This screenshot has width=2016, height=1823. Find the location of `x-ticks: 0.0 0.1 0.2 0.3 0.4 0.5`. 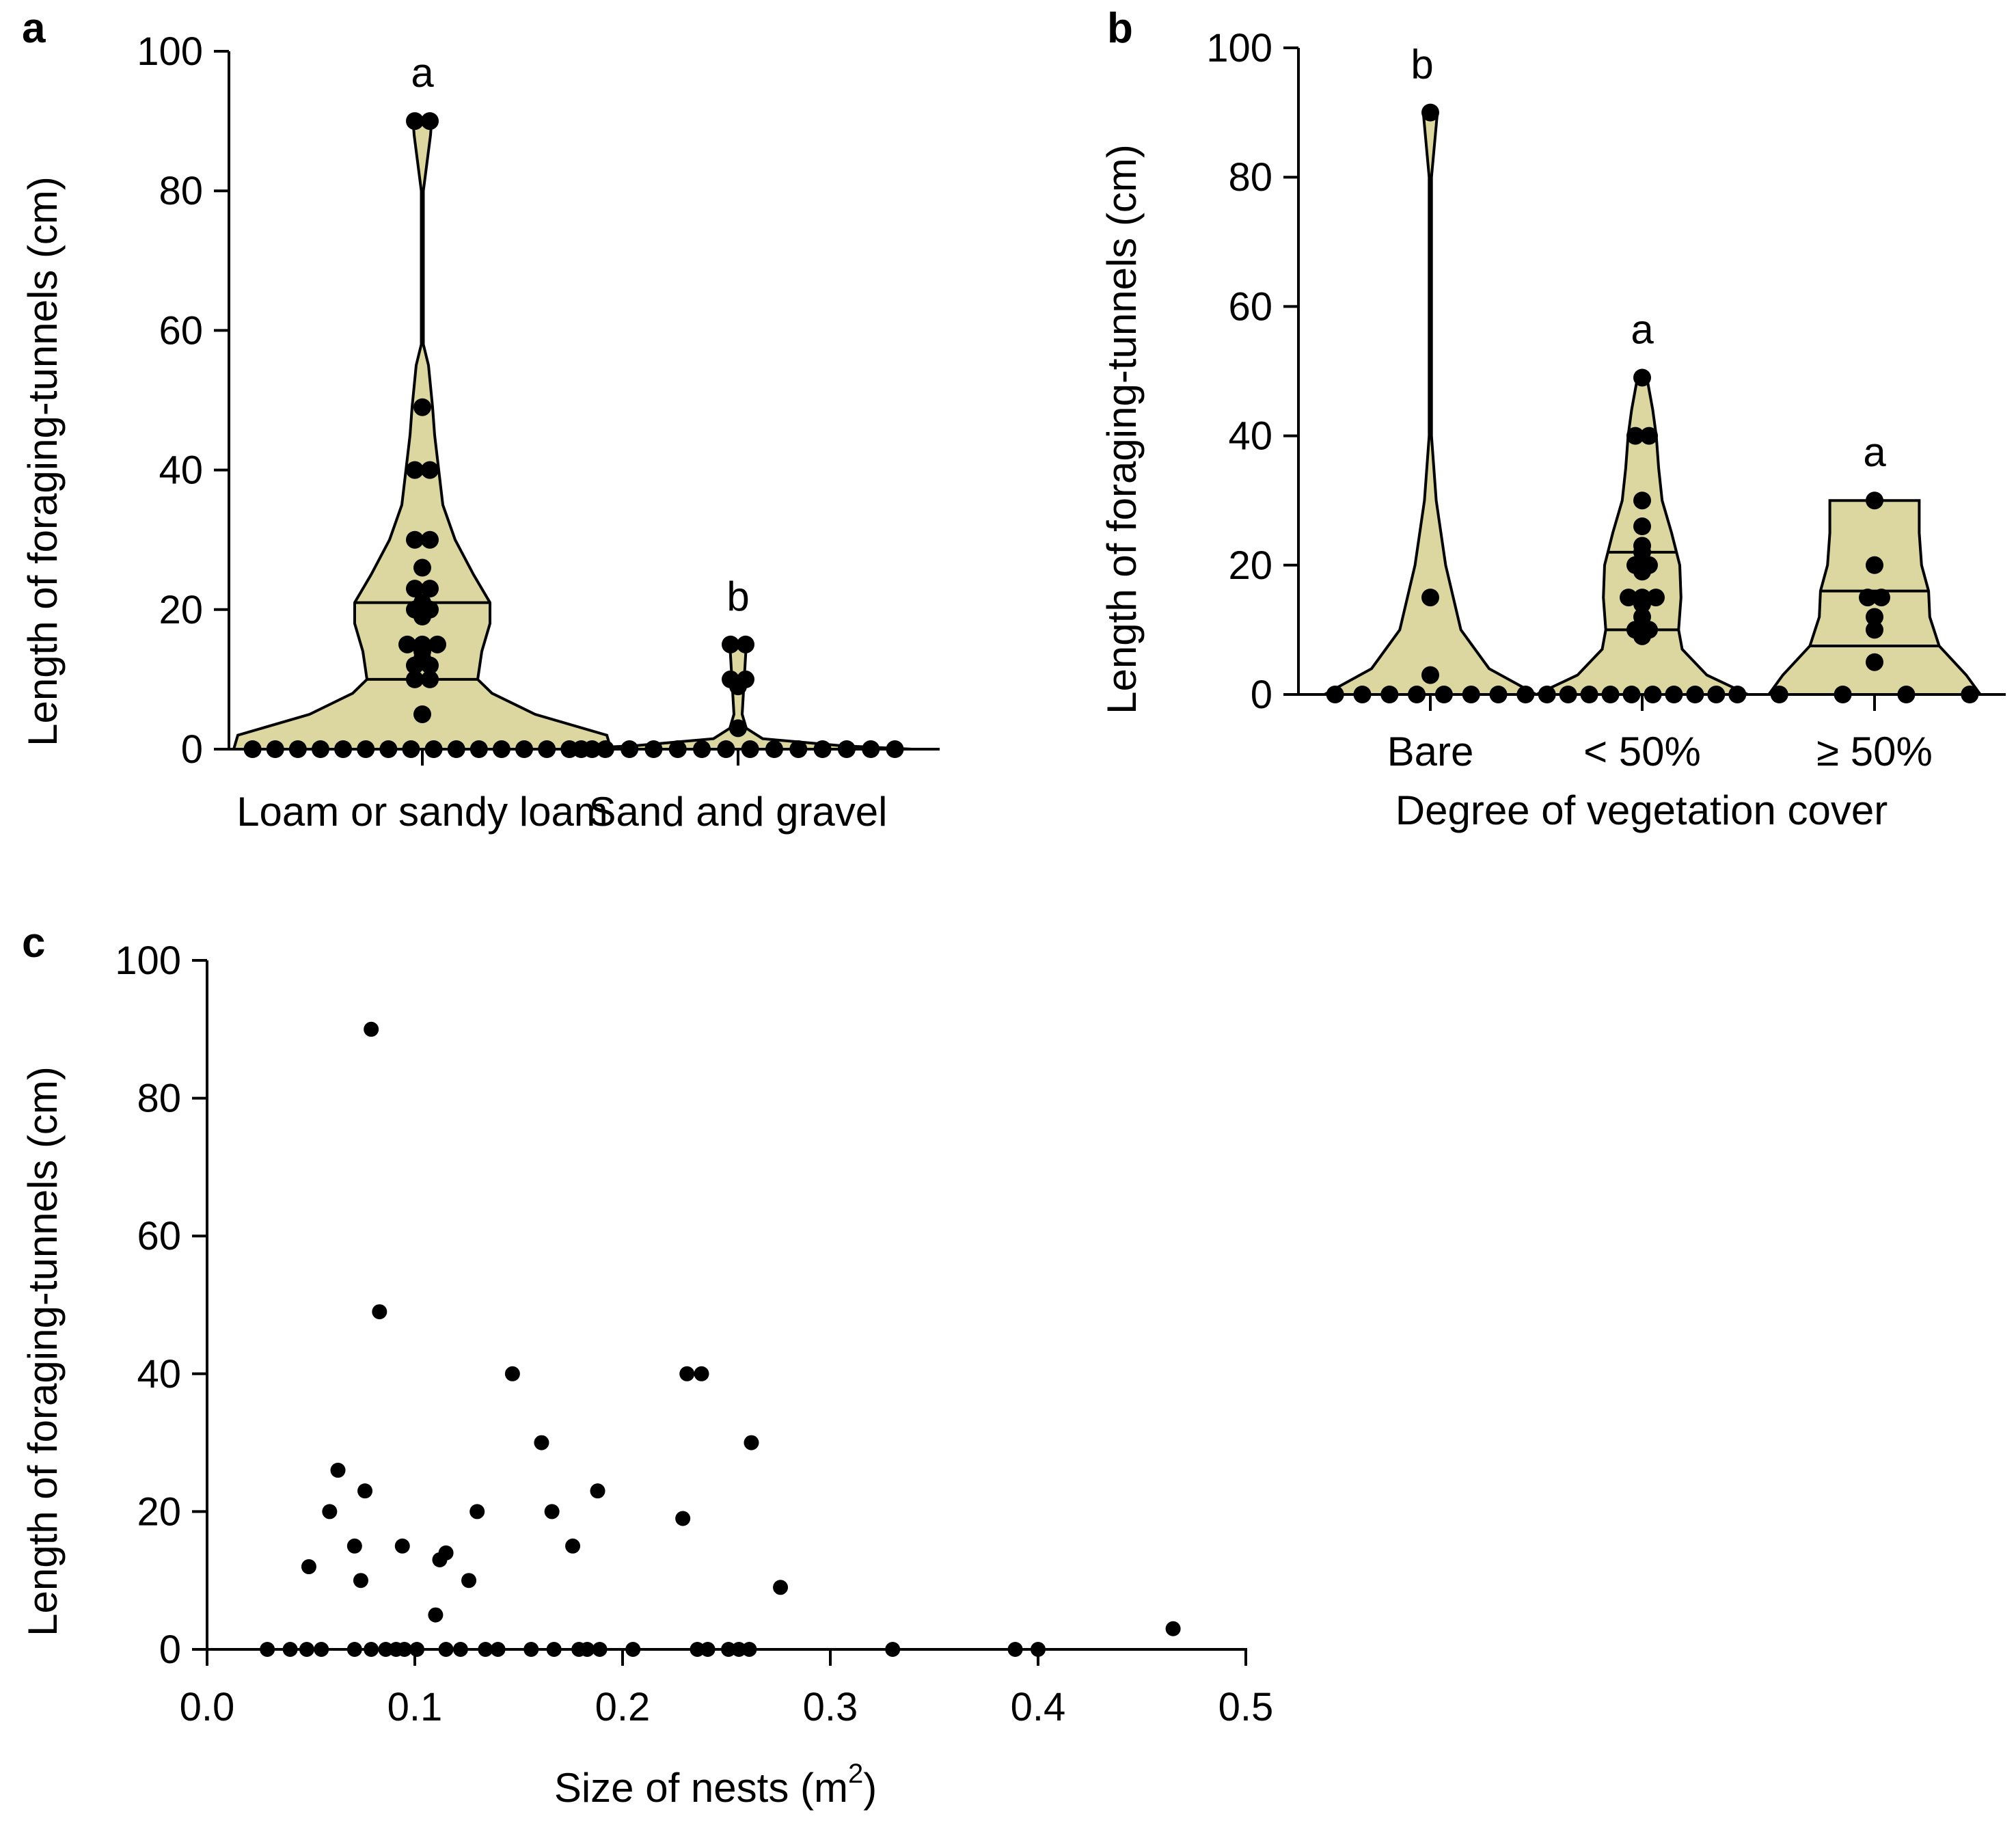

x-ticks: 0.0 0.1 0.2 0.3 0.4 0.5 is located at coordinates (727, 1689).